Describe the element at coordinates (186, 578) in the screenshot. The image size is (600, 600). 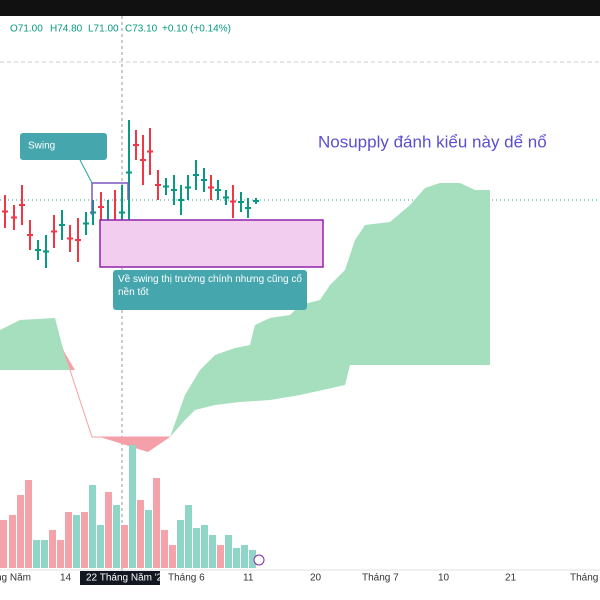
I see `time-label: Tháng 6` at that location.